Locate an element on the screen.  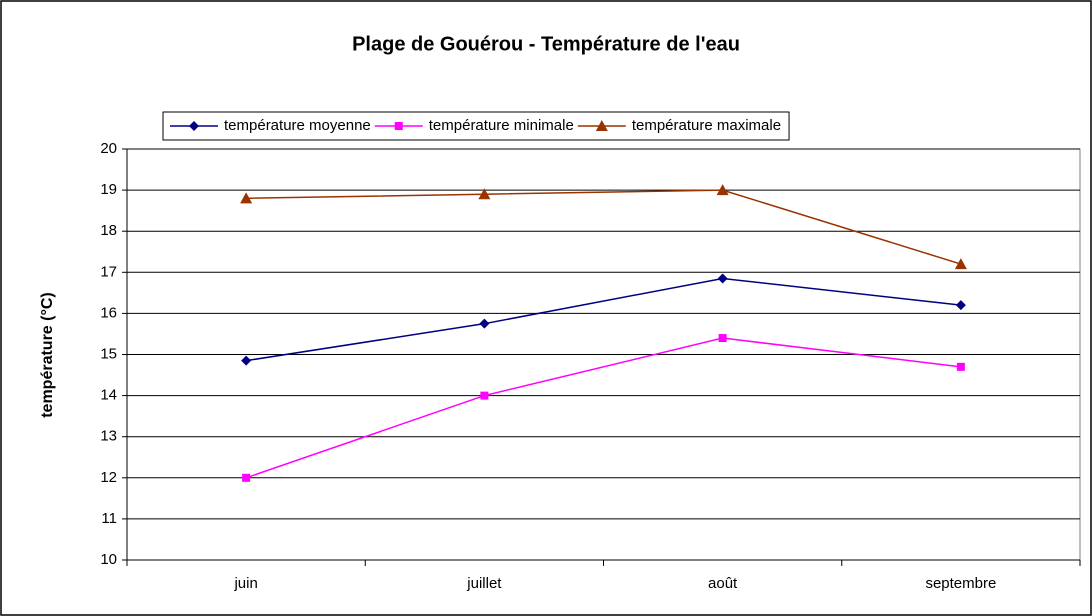
x-tick-label: juin is located at coordinates (245, 583).